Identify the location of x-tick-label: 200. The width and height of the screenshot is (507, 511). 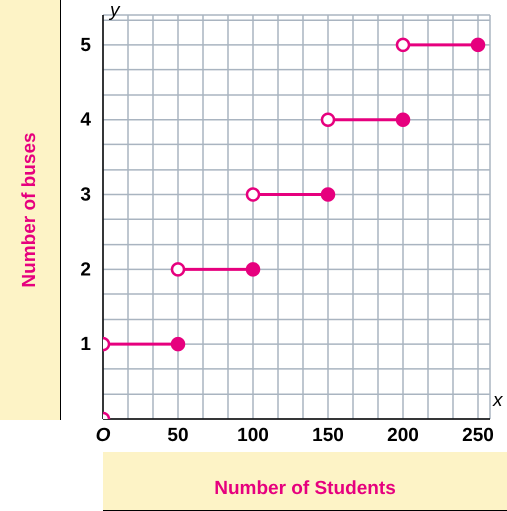
(403, 435).